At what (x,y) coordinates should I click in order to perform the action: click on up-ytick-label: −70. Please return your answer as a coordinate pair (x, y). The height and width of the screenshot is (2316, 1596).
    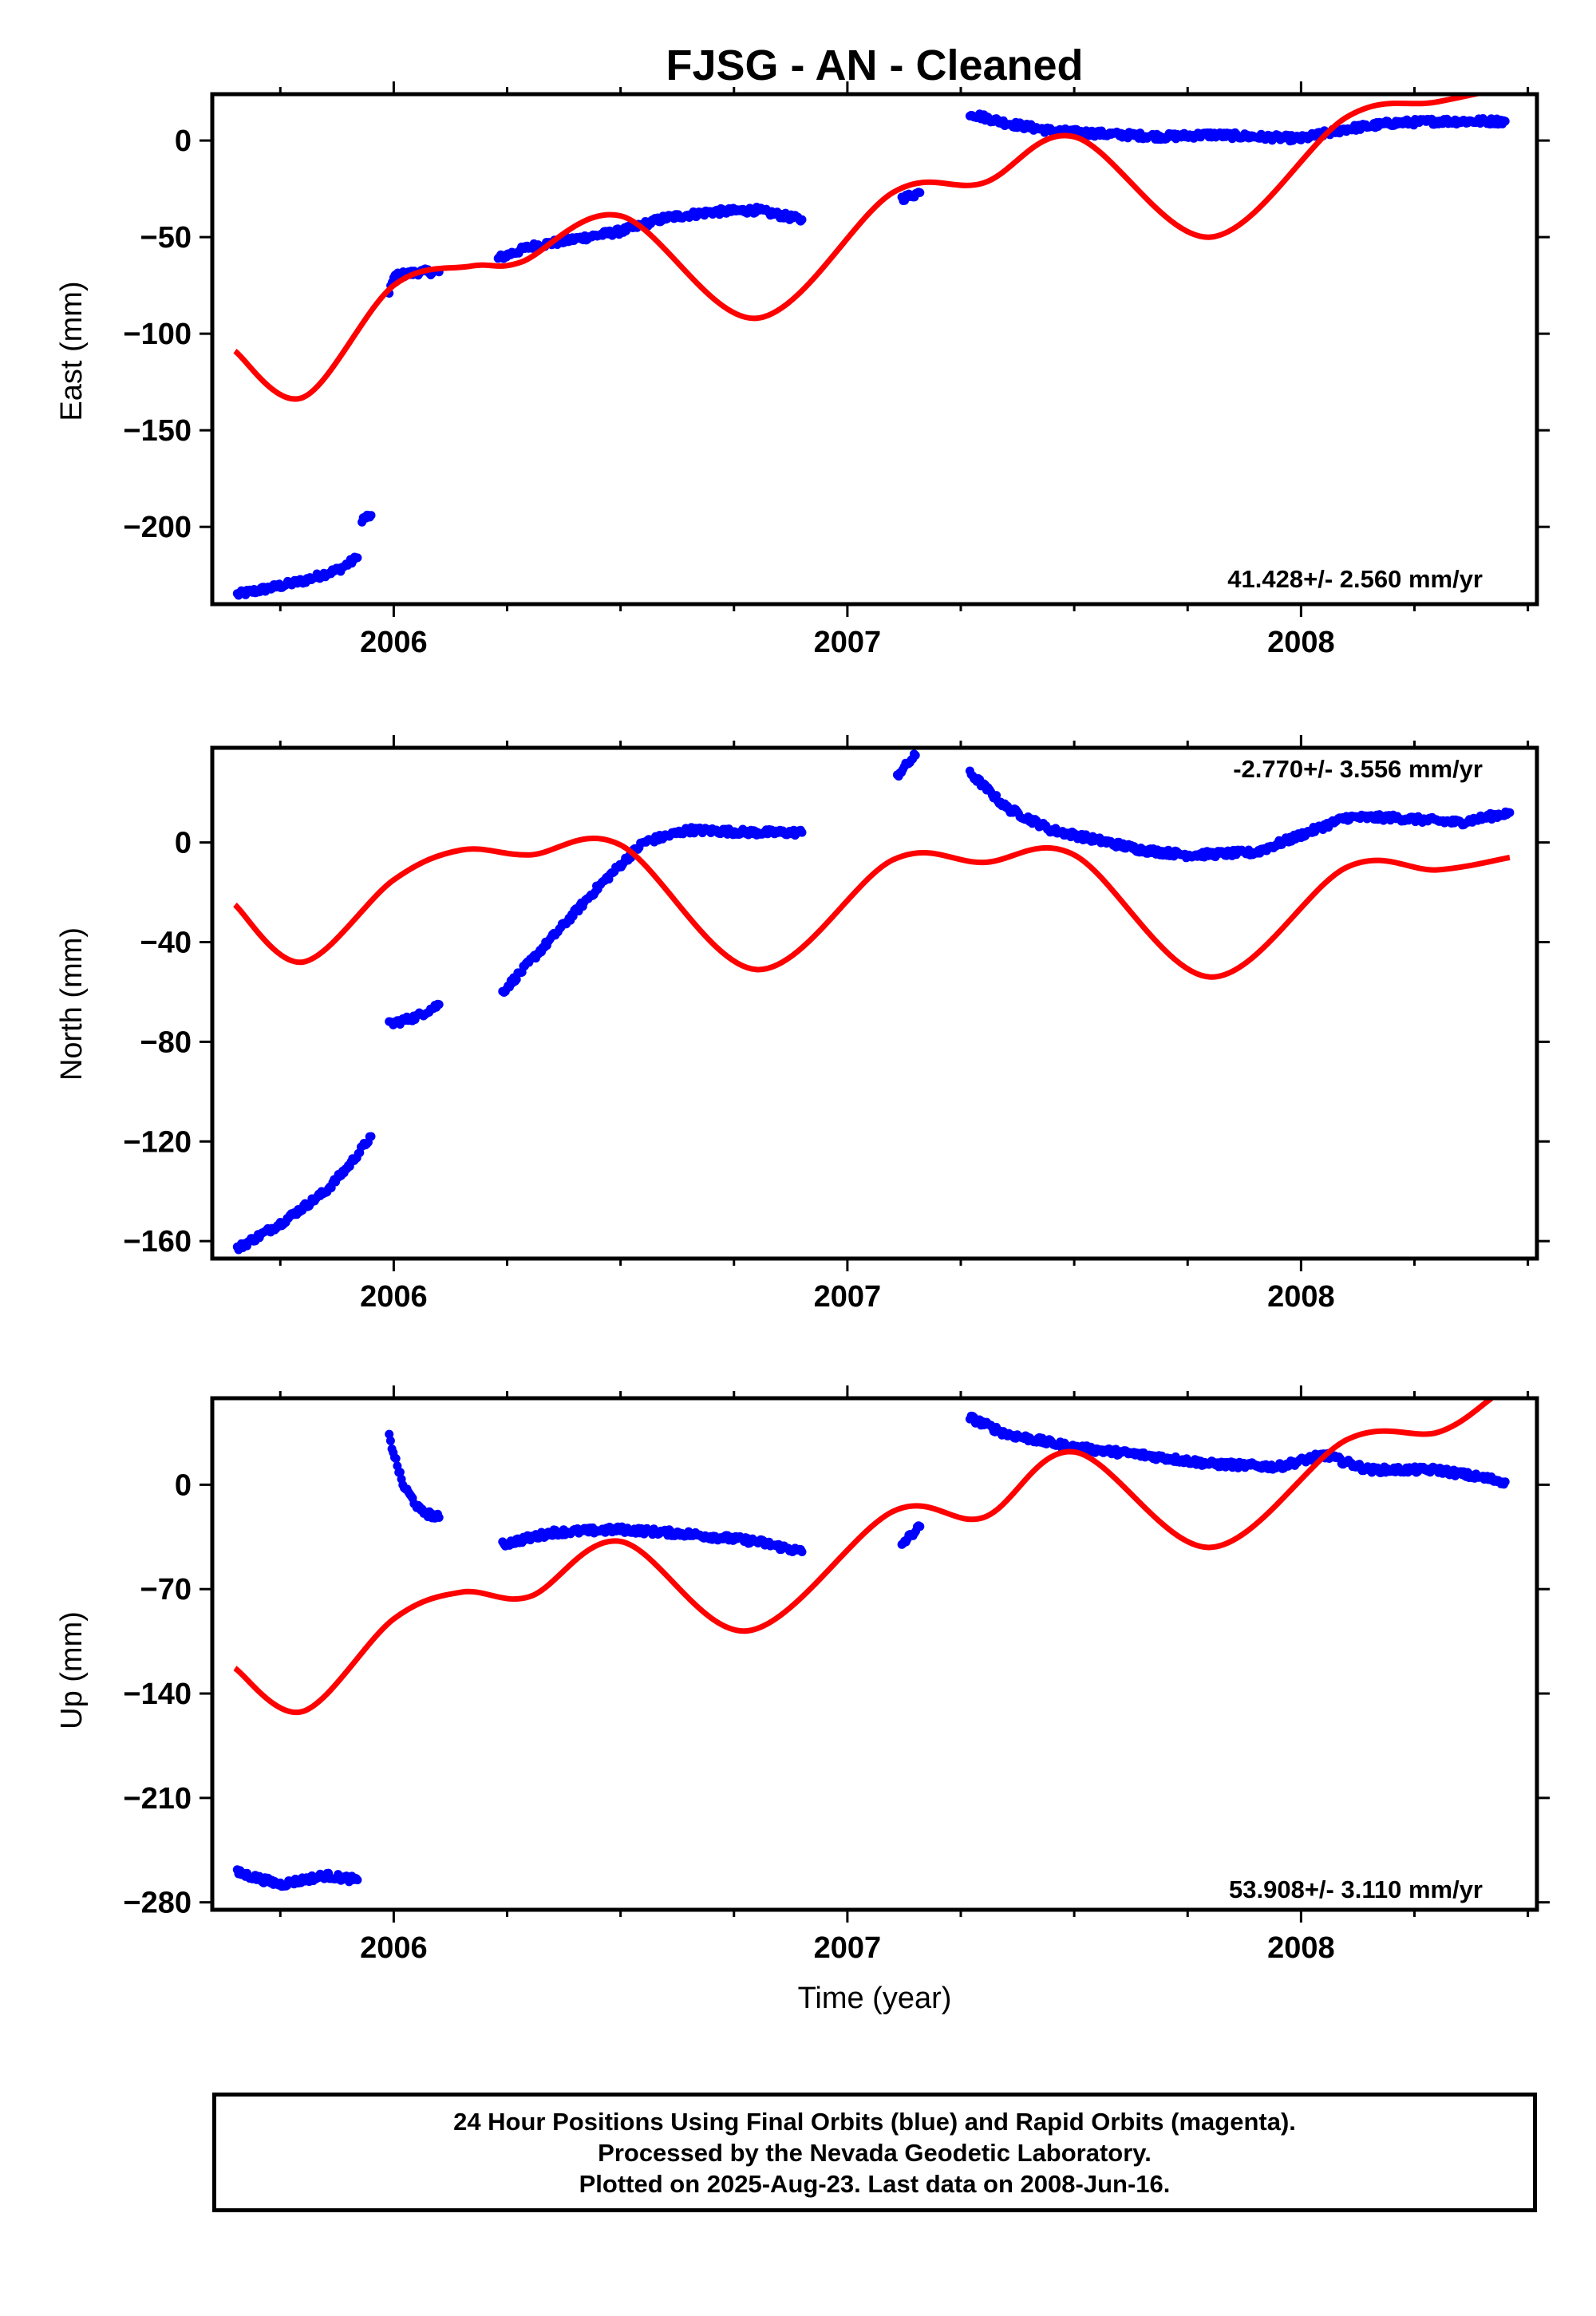
    Looking at the image, I should click on (166, 1590).